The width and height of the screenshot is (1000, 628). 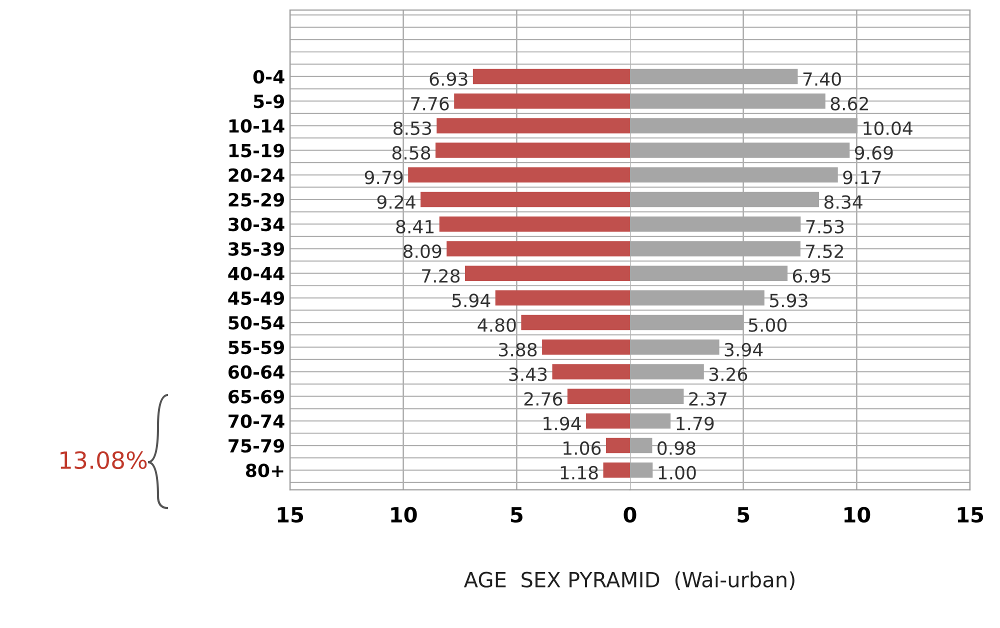 I want to click on data-label: 8.09, so click(x=422, y=251).